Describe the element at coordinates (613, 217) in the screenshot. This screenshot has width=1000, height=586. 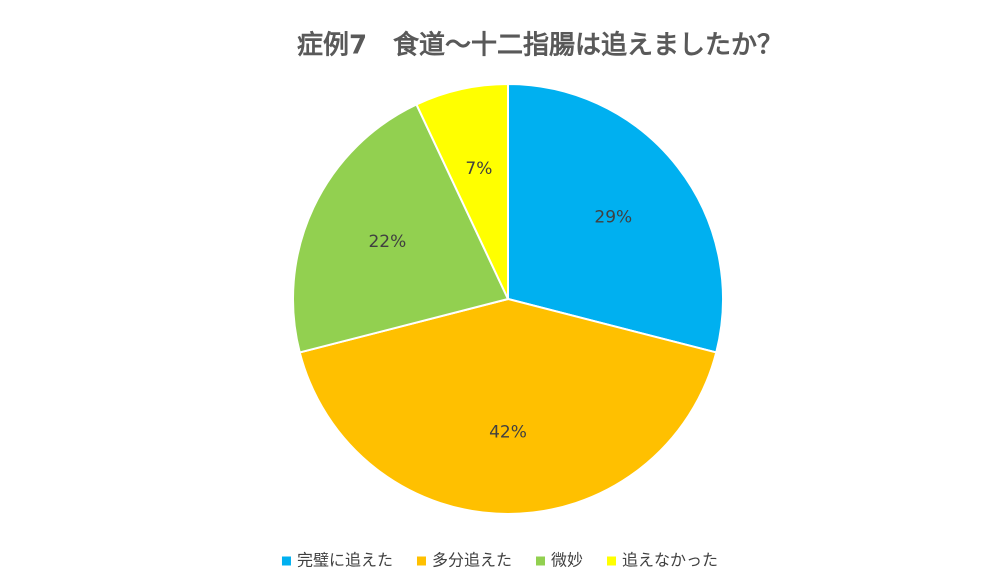
I see `data-label: 29%` at that location.